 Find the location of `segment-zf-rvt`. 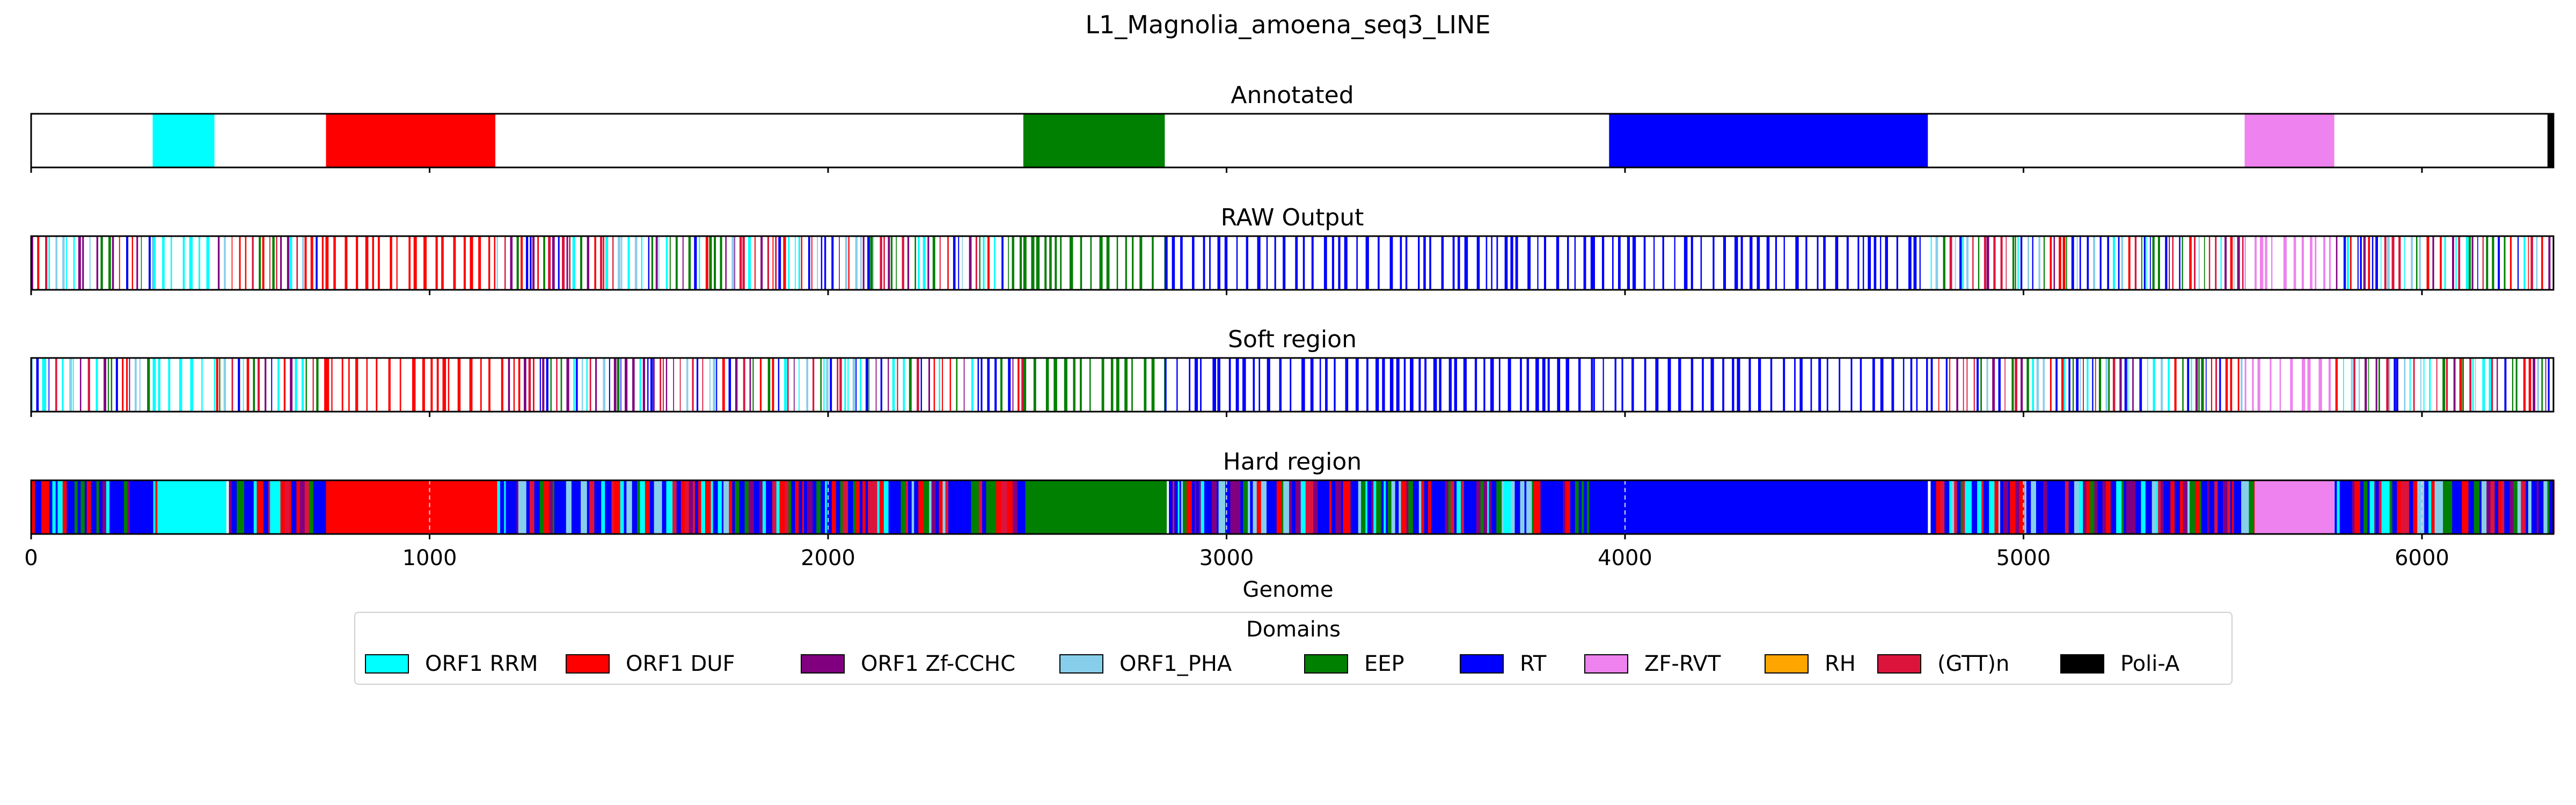

segment-zf-rvt is located at coordinates (2289, 140).